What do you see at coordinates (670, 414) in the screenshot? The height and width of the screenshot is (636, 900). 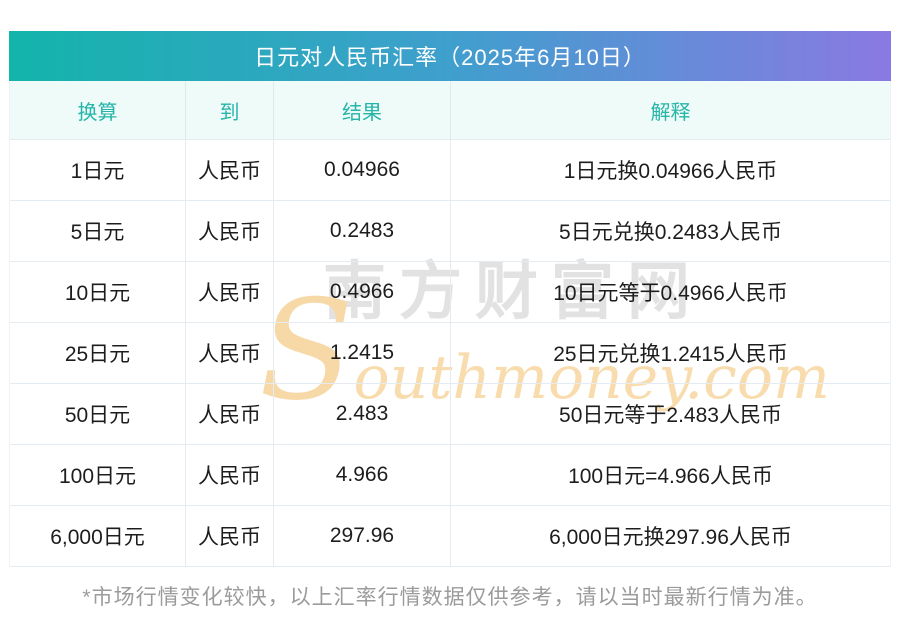 I see `explanation-cell: 50日元等于2.483人民币` at bounding box center [670, 414].